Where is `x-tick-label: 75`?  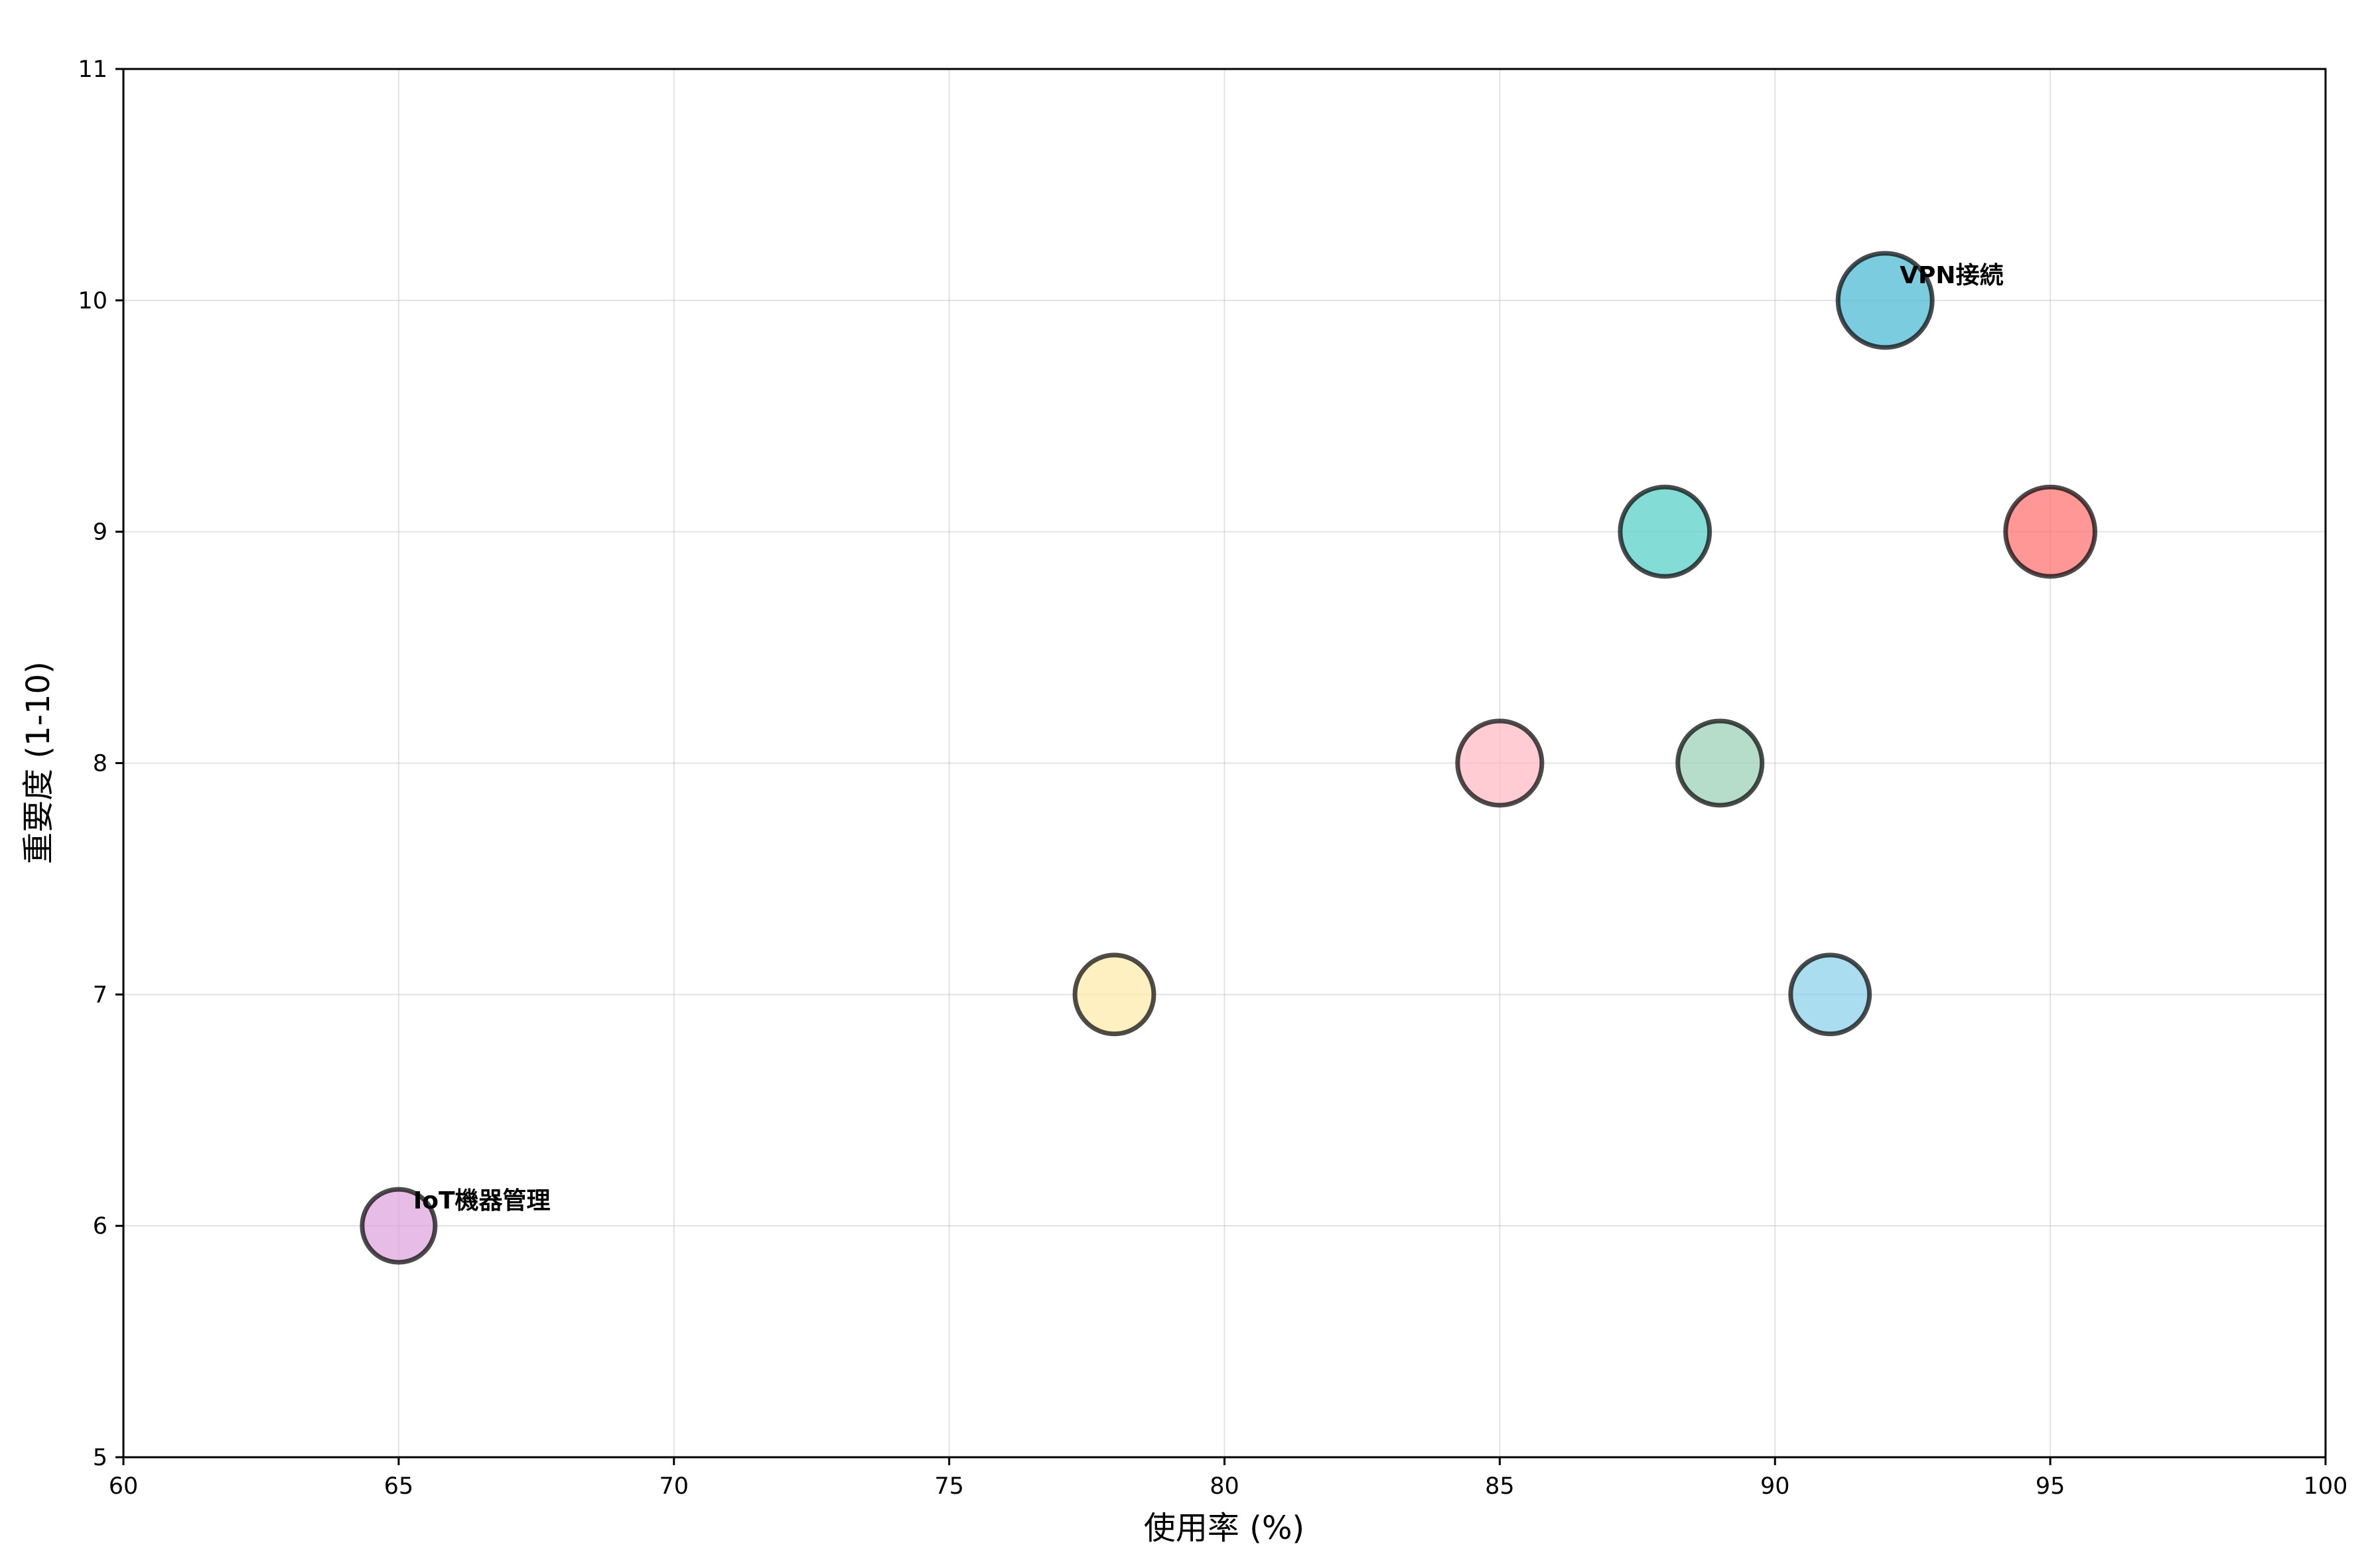 x-tick-label: 75 is located at coordinates (949, 1487).